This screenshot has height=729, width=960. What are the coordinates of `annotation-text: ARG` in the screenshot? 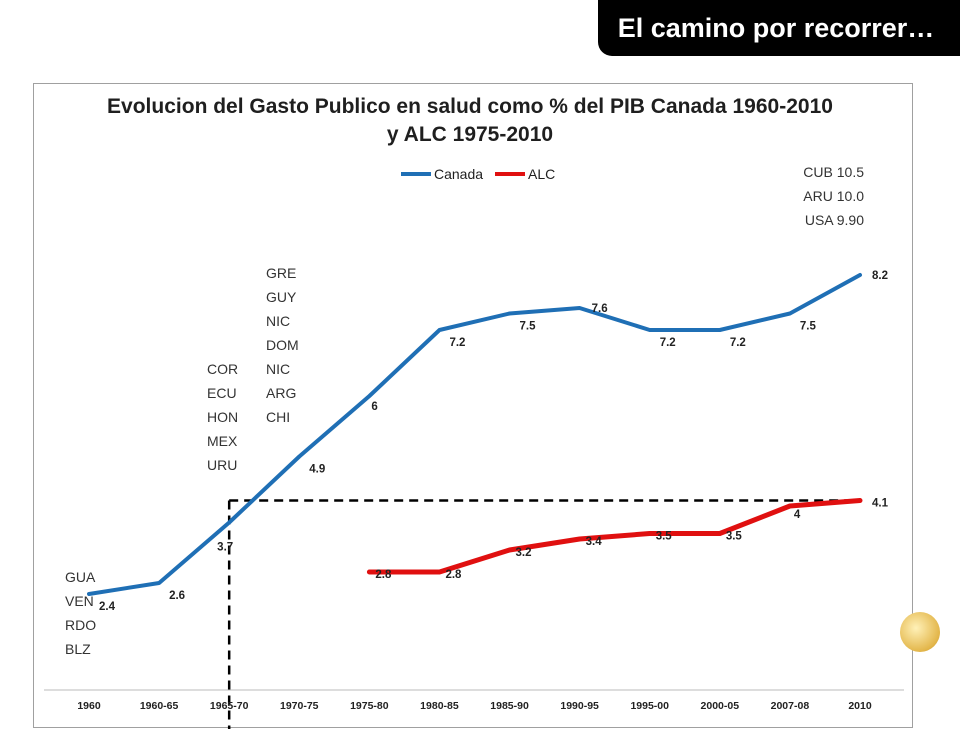 It's located at (281, 393).